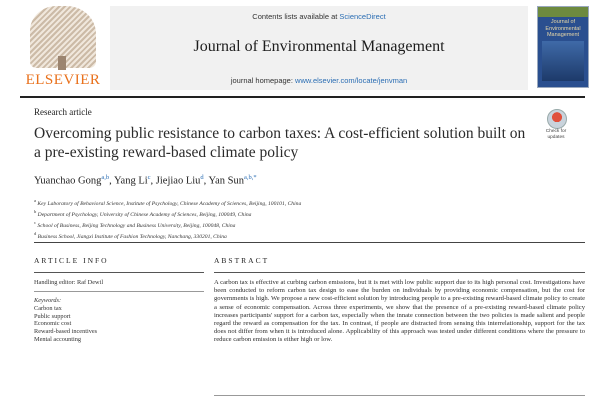  I want to click on affiliation-key: b, so click(35, 212).